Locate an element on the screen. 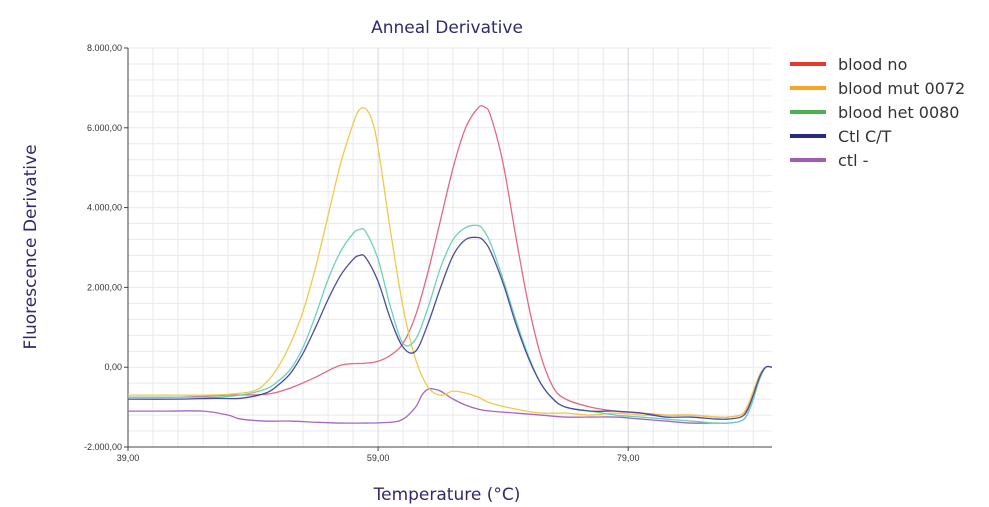 The height and width of the screenshot is (507, 989). y-tick-label: 4.000,00 is located at coordinates (104, 208).